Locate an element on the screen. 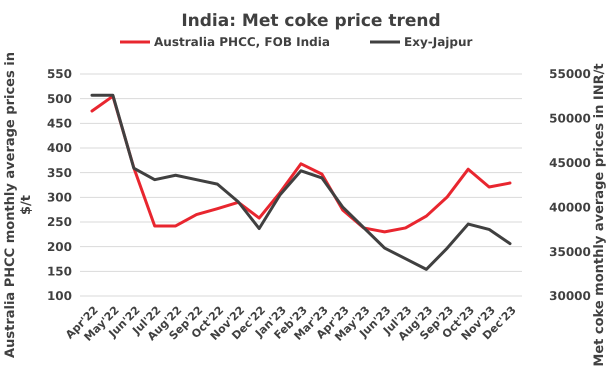  y2-tick-label: 50000 is located at coordinates (570, 119).